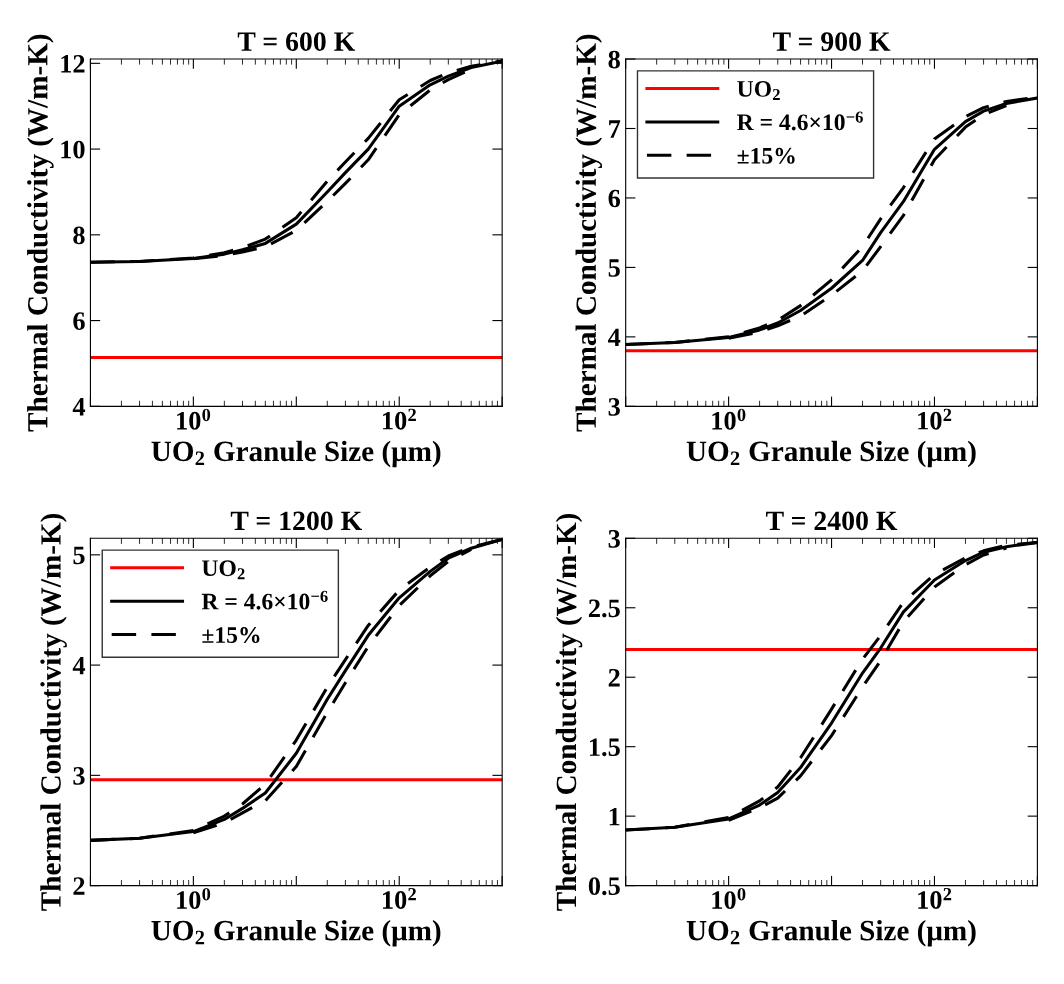 The height and width of the screenshot is (984, 1064). I want to click on y-tick-label: 1, so click(614, 816).